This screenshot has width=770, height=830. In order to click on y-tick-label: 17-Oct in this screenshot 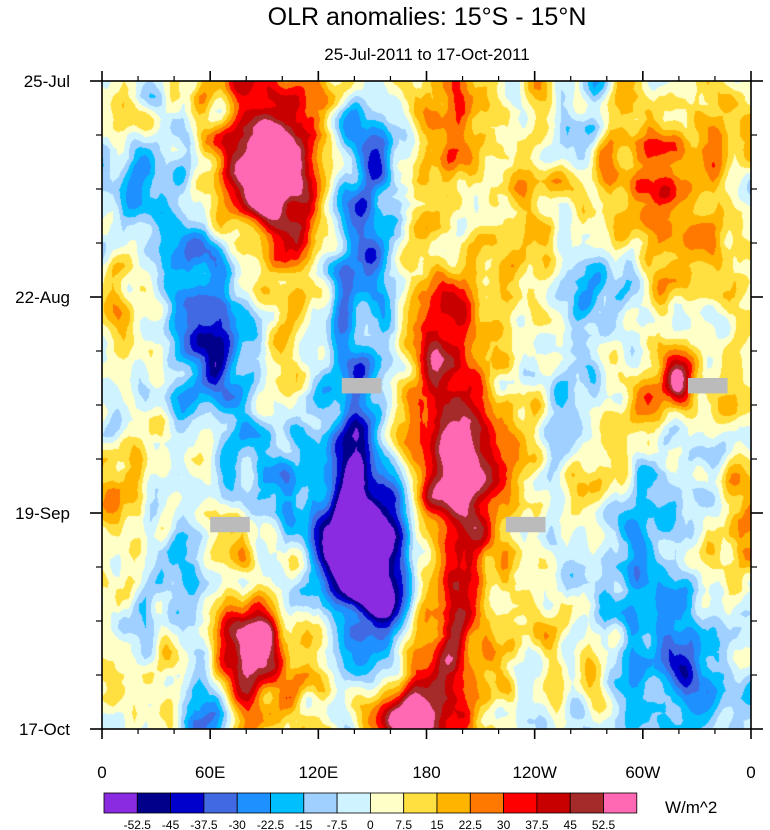, I will do `click(44, 729)`.